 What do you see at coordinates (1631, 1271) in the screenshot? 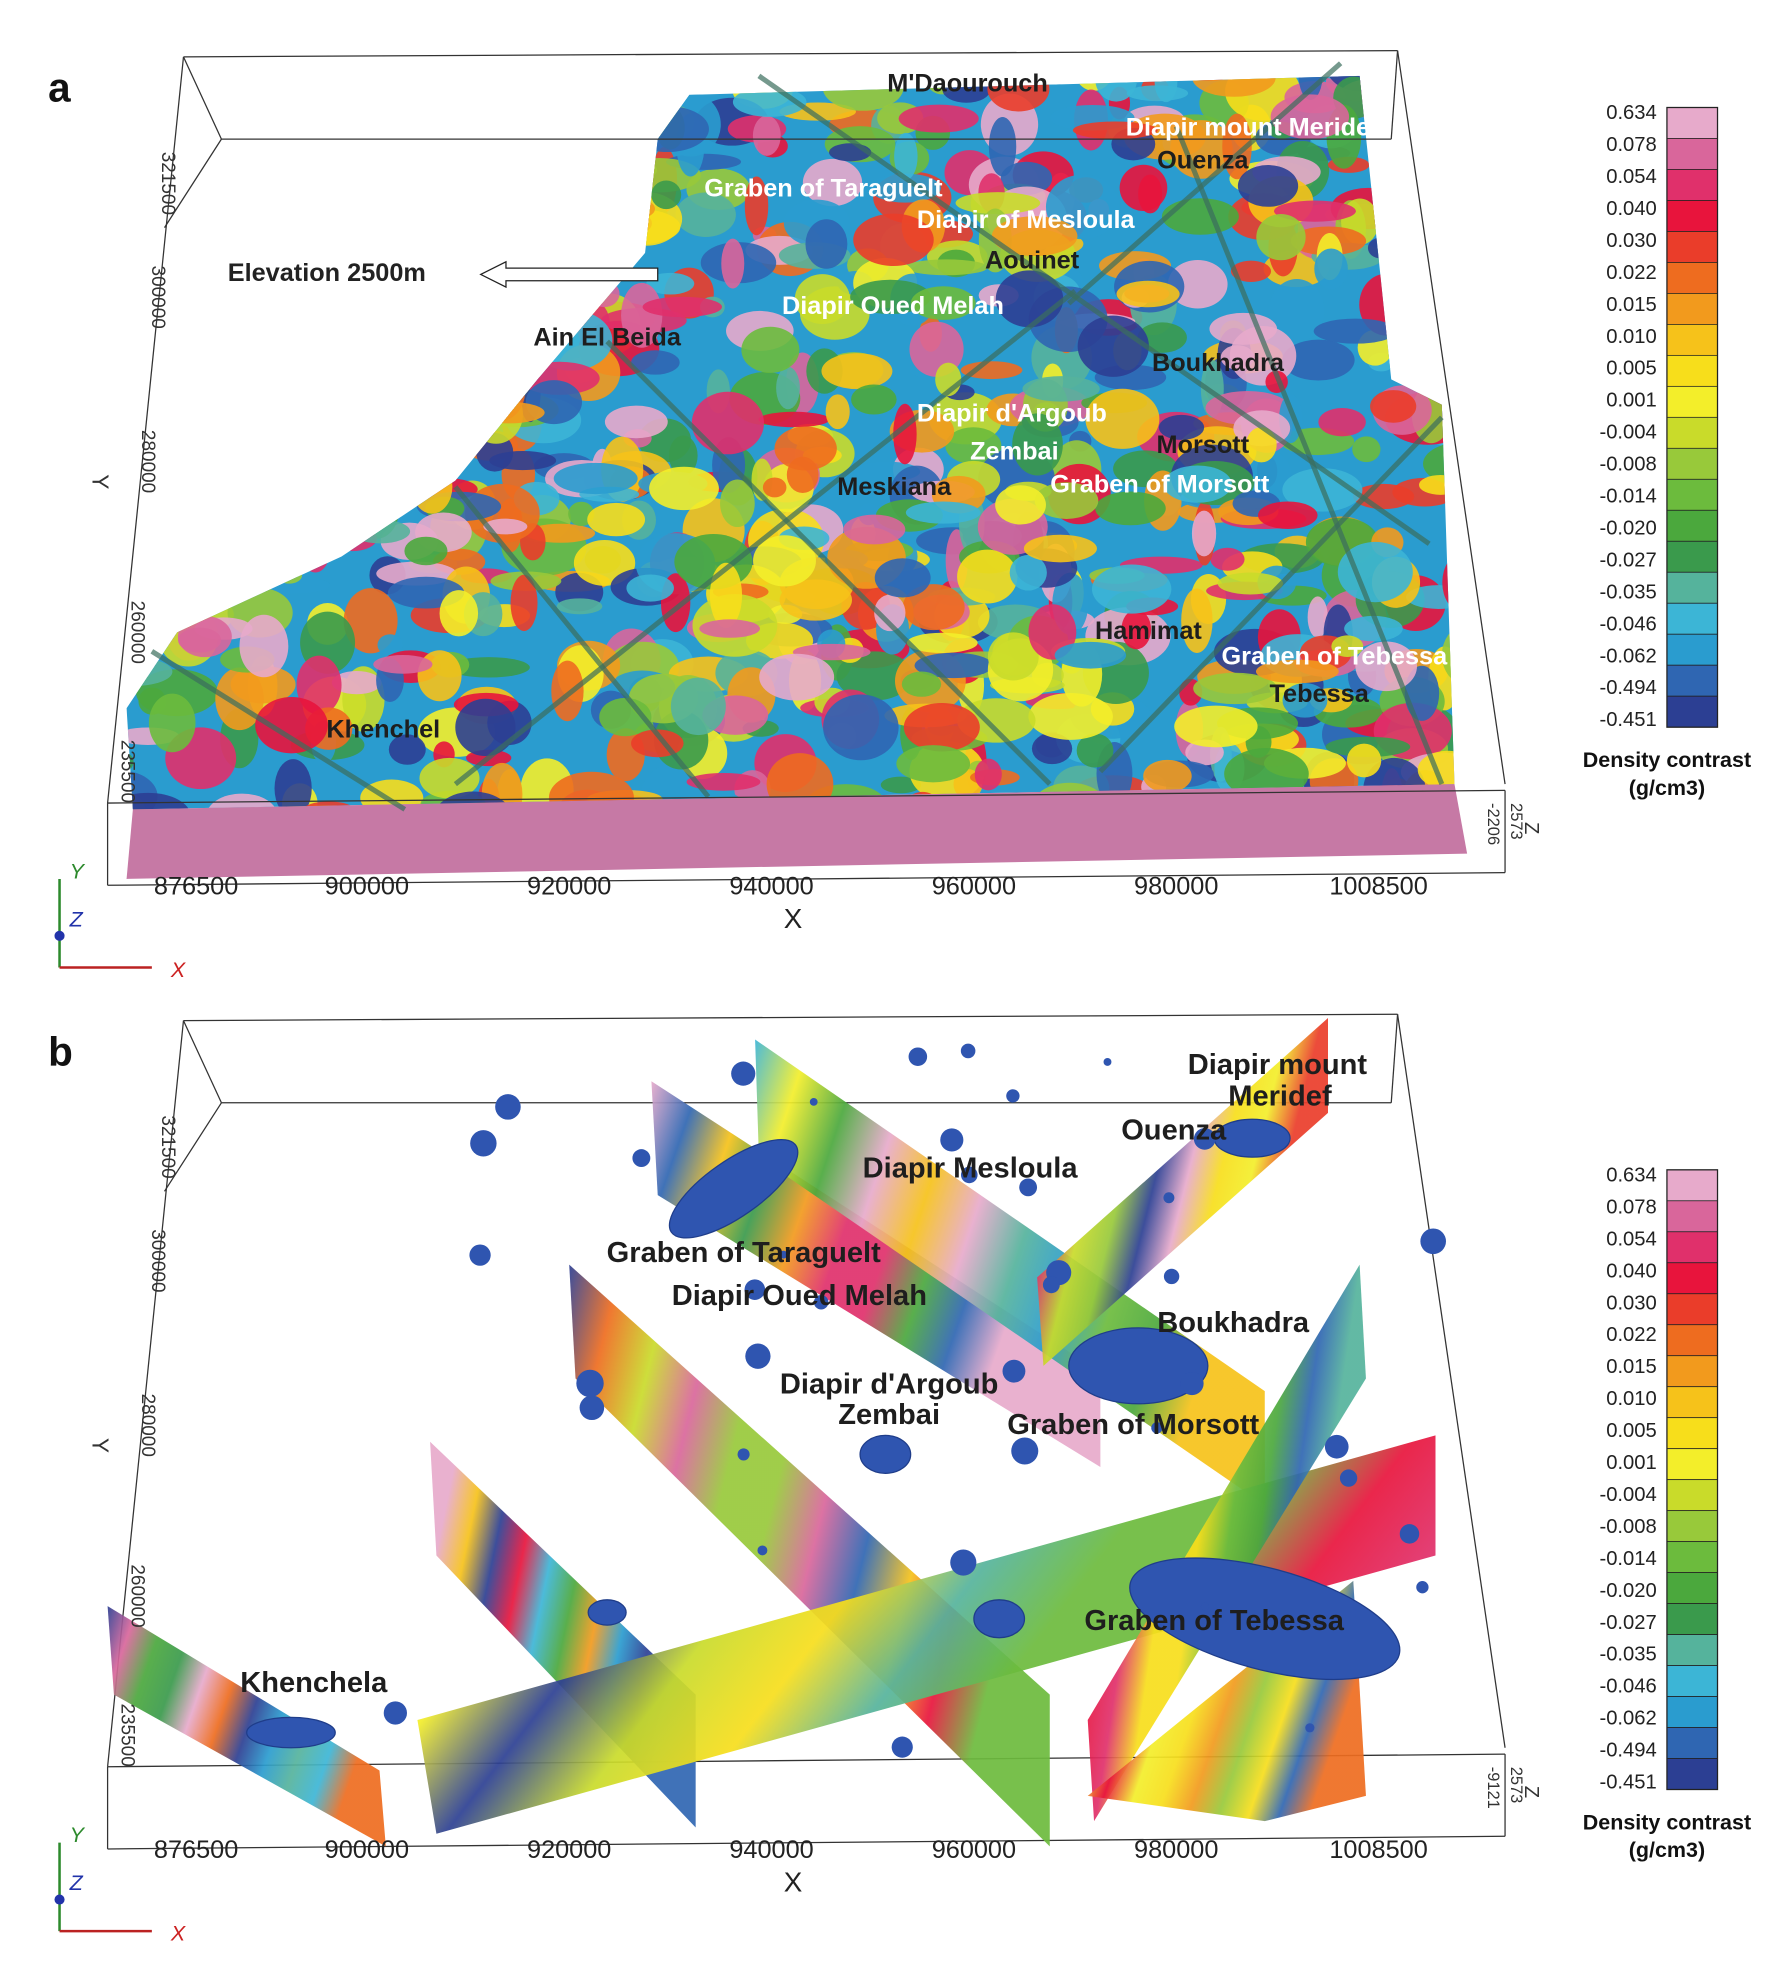
I see `colorbar-label: 0.040` at bounding box center [1631, 1271].